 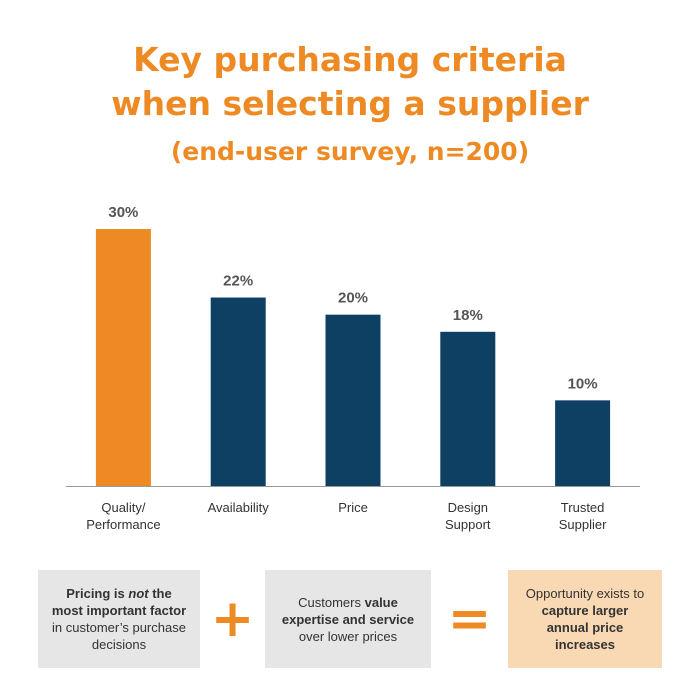 What do you see at coordinates (353, 507) in the screenshot?
I see `category-label-2-0: Price` at bounding box center [353, 507].